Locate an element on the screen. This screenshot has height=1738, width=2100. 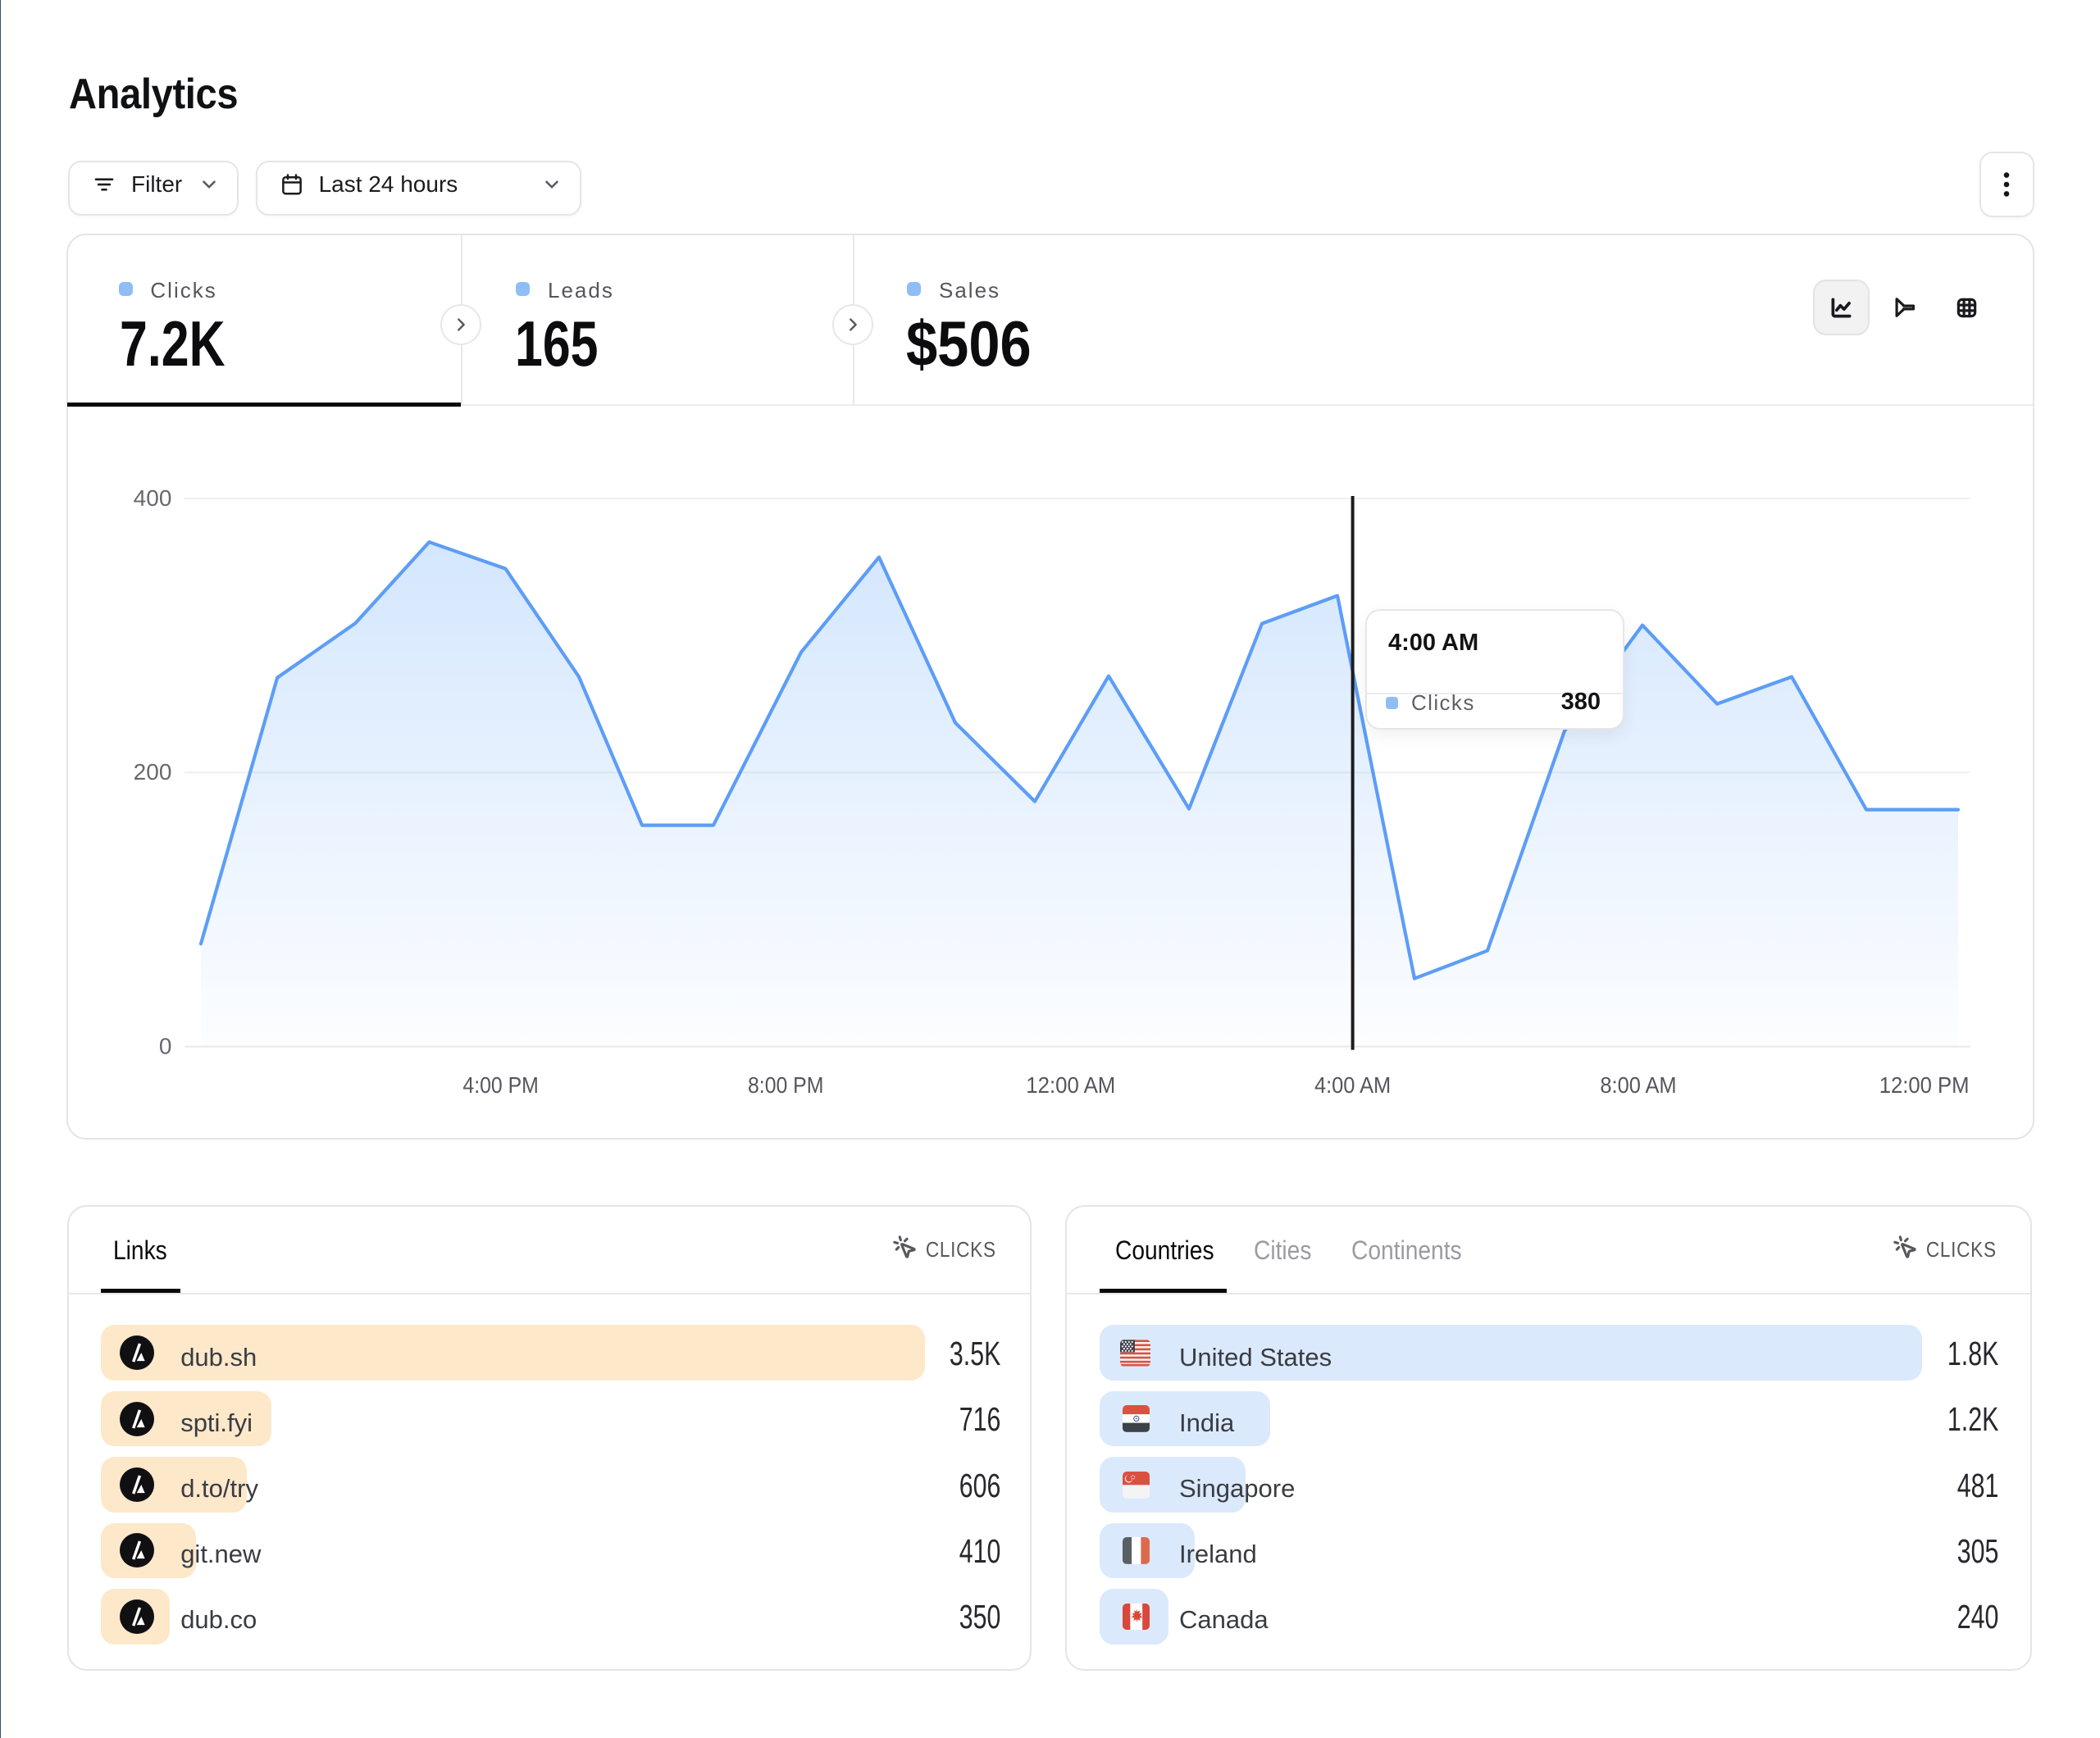
svg-text: 400 is located at coordinates (153, 498).